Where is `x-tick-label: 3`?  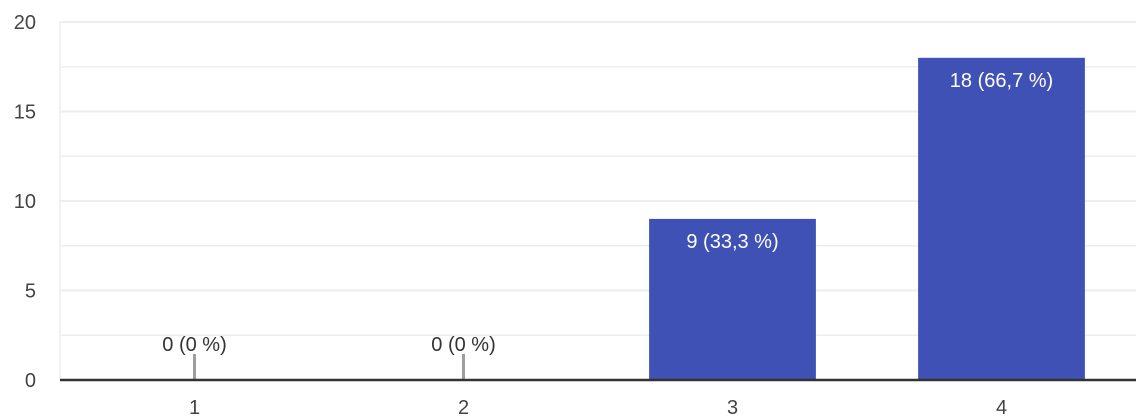 x-tick-label: 3 is located at coordinates (732, 408).